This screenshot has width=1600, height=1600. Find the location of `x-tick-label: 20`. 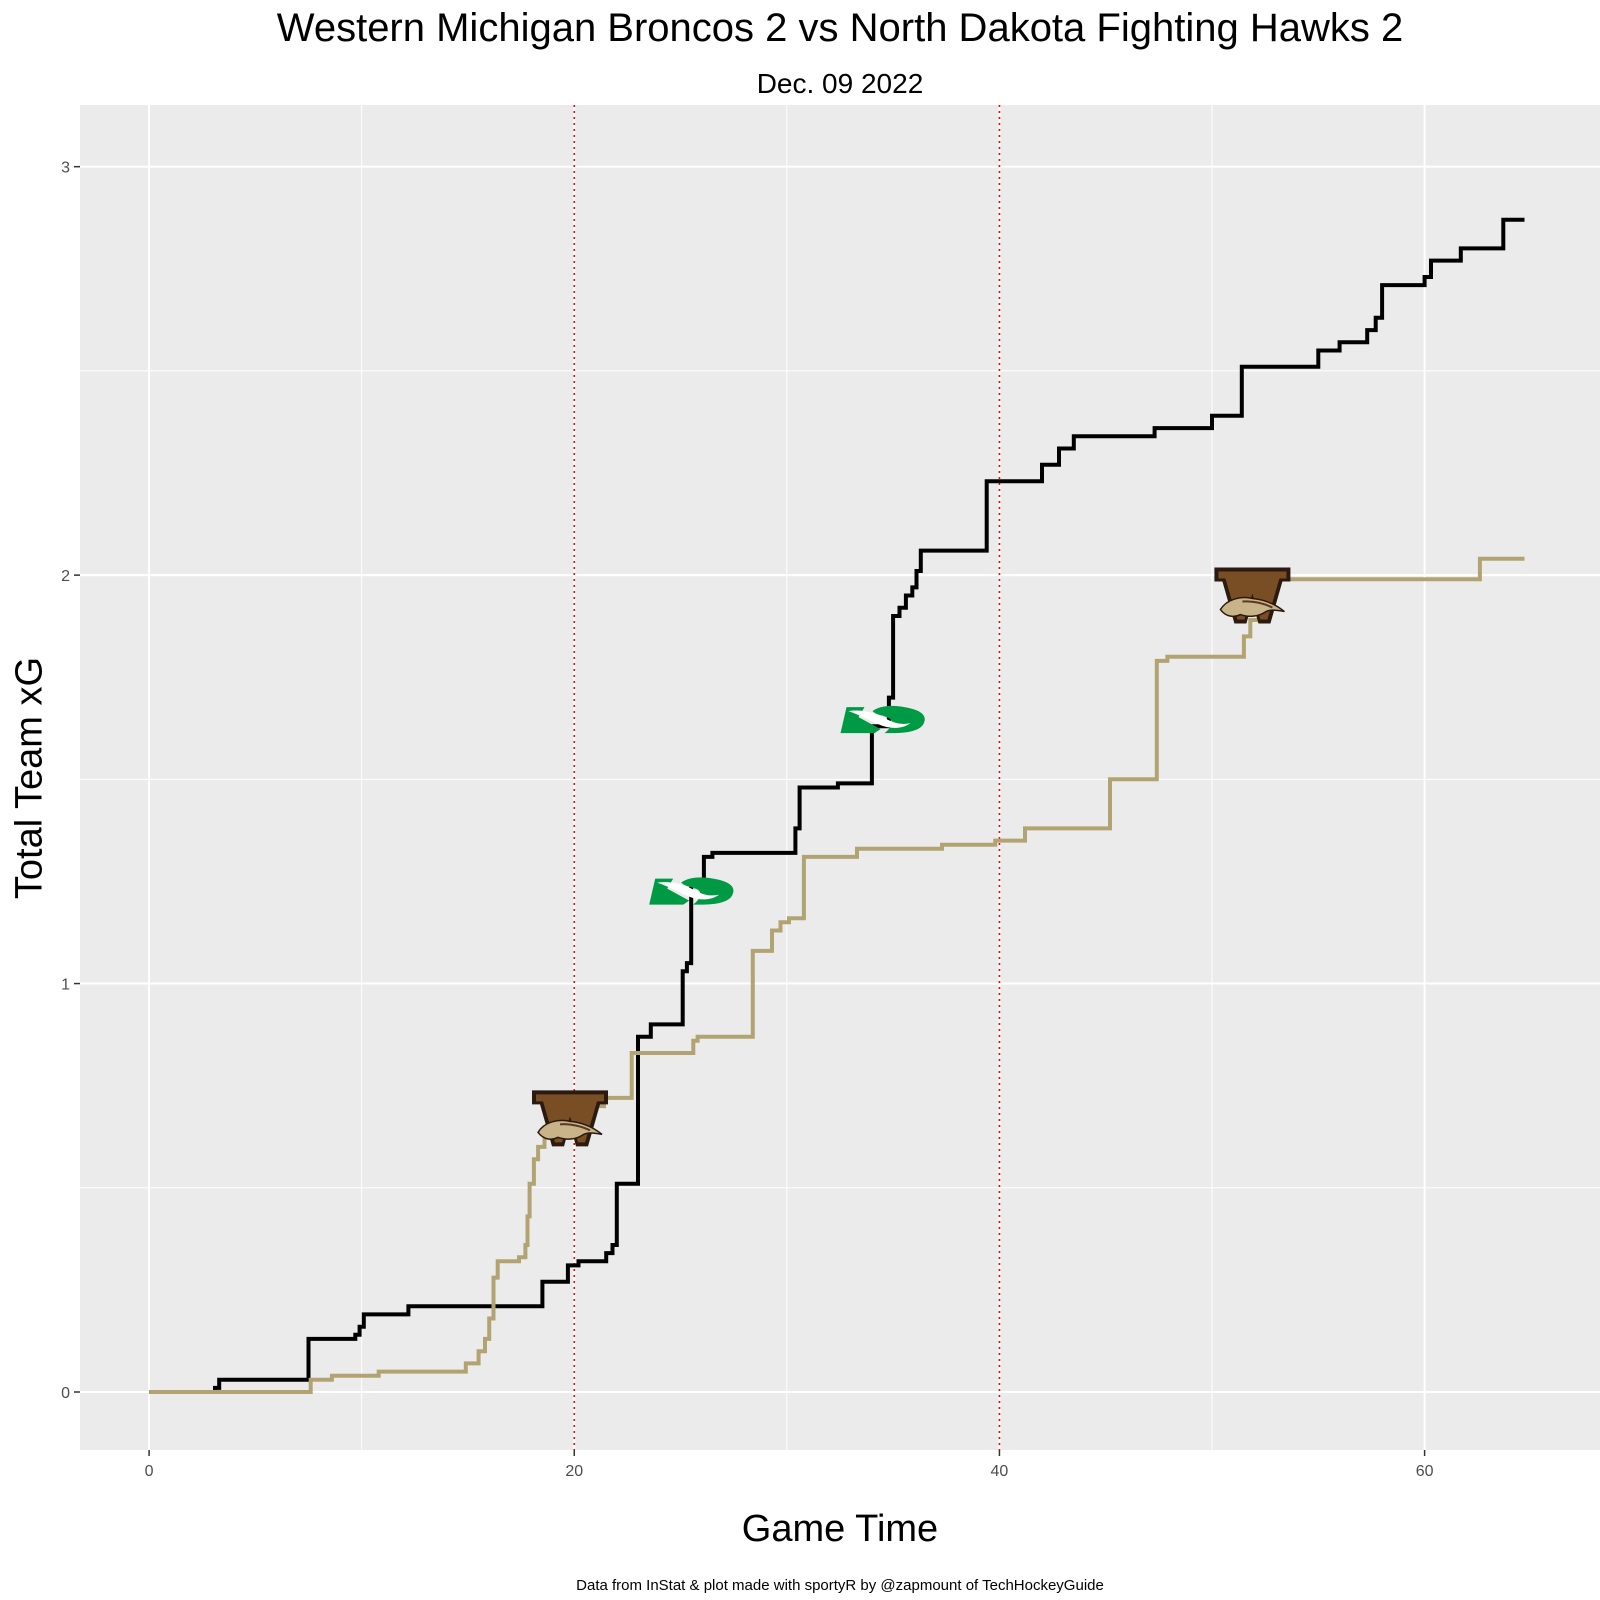

x-tick-label: 20 is located at coordinates (574, 1471).